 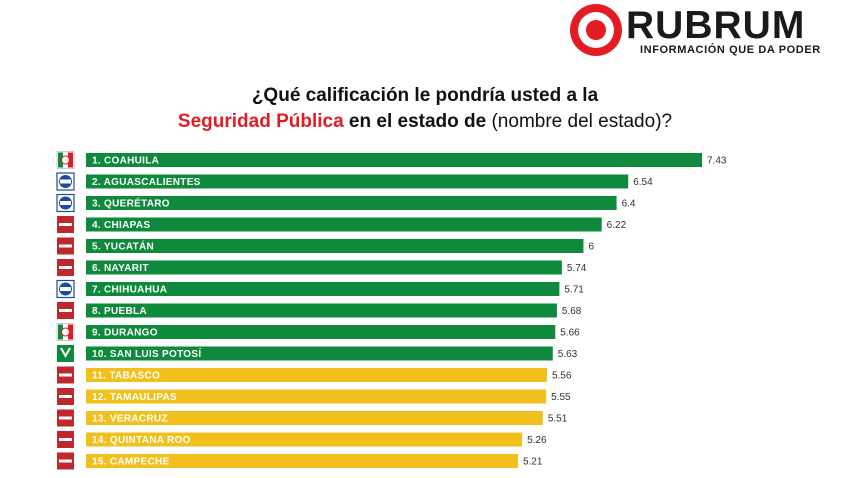 What do you see at coordinates (425, 95) in the screenshot?
I see `chart-title-line1: ¿Qué calificación le pondría usted a la` at bounding box center [425, 95].